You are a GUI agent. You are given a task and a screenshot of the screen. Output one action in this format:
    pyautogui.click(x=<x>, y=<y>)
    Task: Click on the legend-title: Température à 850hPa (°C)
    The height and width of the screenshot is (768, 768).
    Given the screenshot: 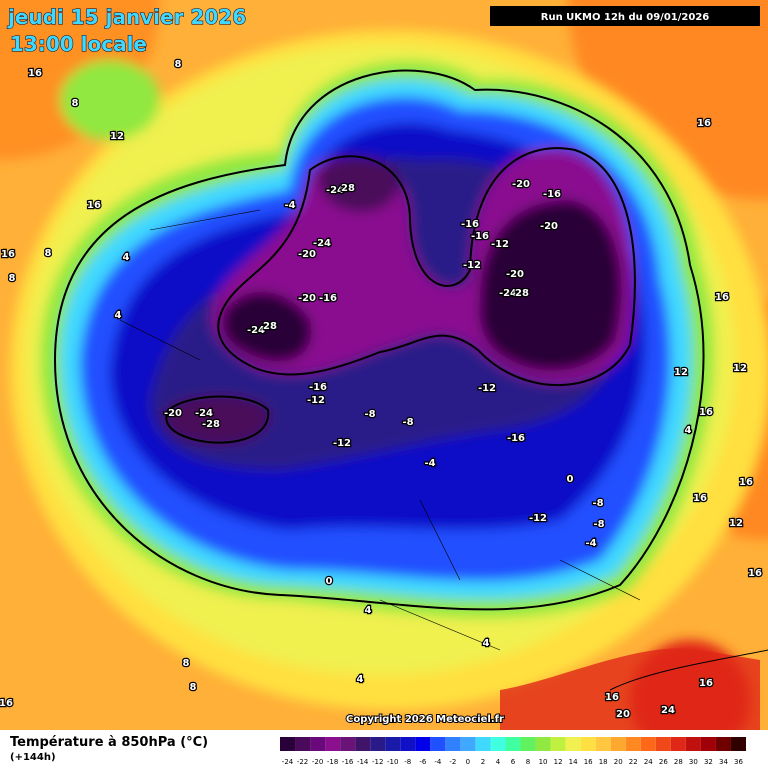 What is the action you would take?
    pyautogui.click(x=109, y=742)
    